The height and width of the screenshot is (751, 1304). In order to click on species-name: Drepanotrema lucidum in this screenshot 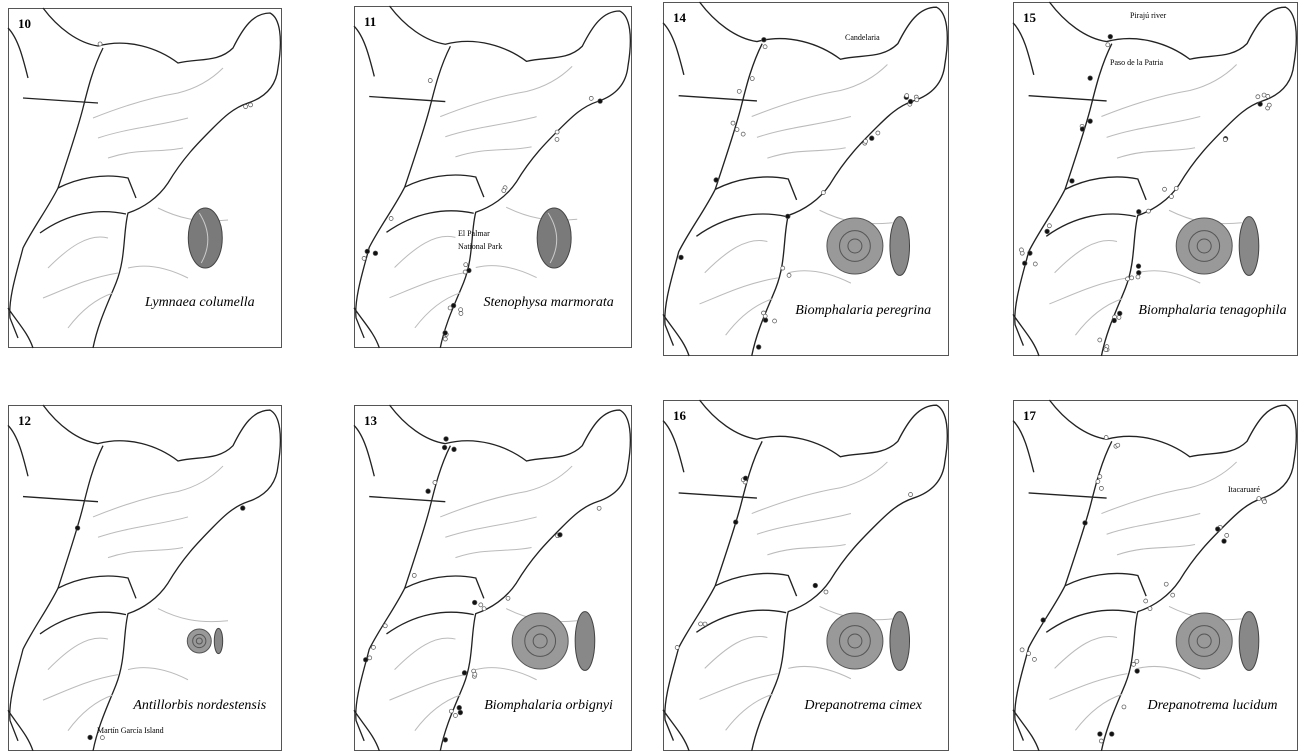, I will do `click(1212, 705)`.